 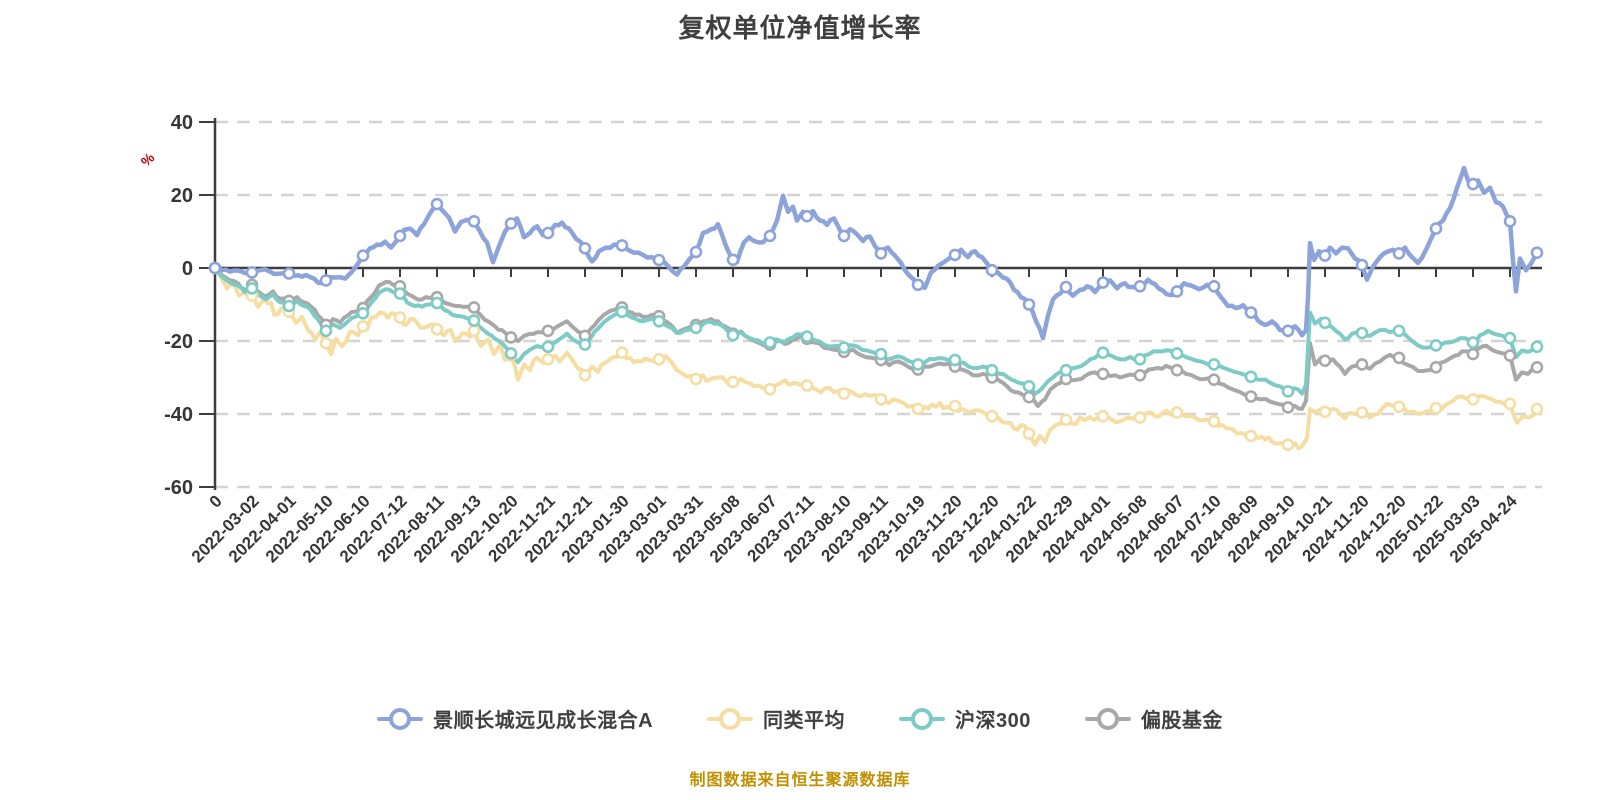 I want to click on legend-label: 同类平均, so click(x=804, y=721).